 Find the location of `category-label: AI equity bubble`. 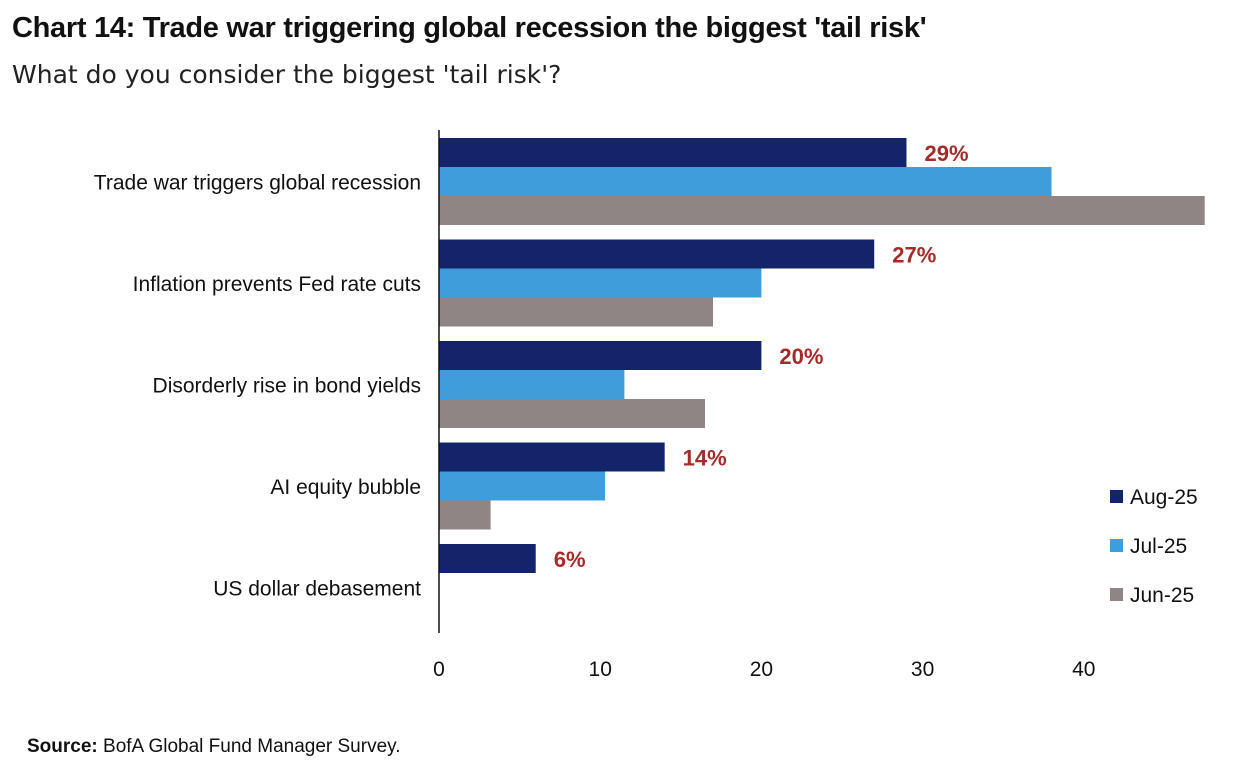

category-label: AI equity bubble is located at coordinates (345, 487).